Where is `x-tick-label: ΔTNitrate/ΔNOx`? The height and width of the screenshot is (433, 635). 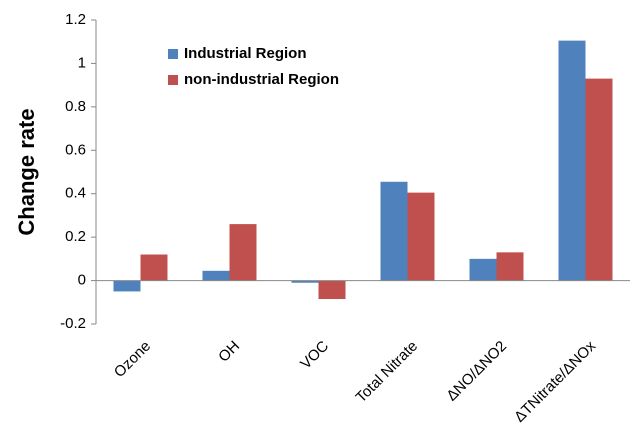
x-tick-label: ΔTNitrate/ΔNOx is located at coordinates (555, 381).